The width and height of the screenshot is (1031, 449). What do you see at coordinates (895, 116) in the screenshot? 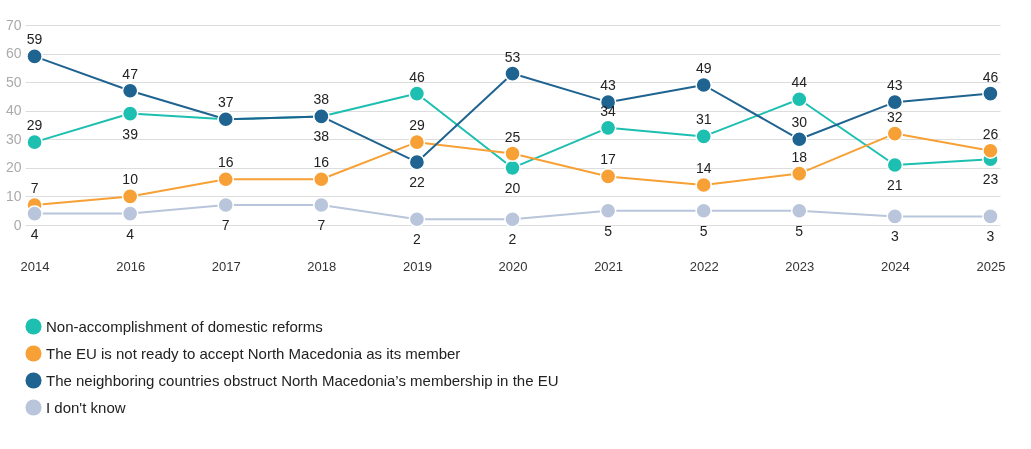
I see `data-label: 32` at bounding box center [895, 116].